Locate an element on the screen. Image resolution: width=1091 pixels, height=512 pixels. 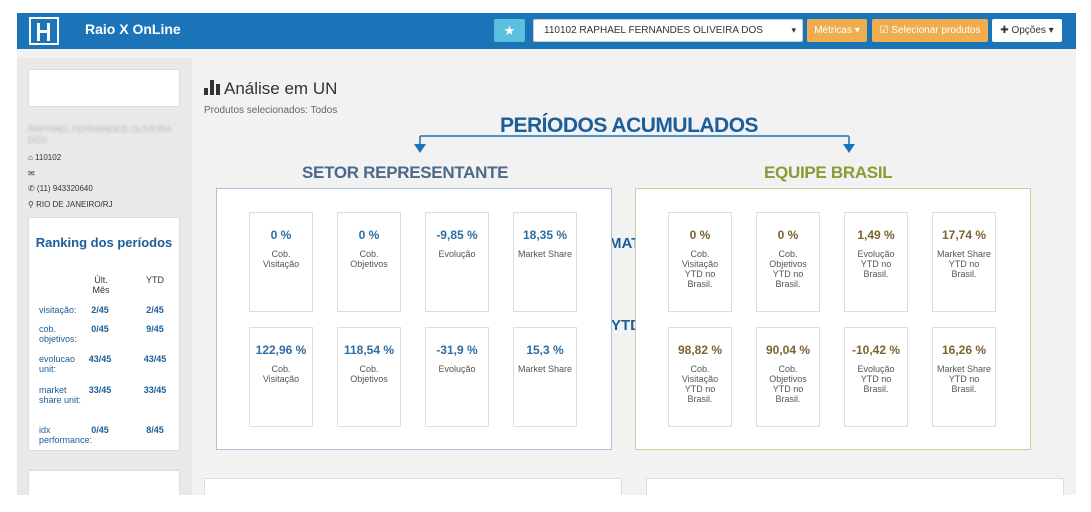
metric-value: 17,74 % is located at coordinates (964, 235).